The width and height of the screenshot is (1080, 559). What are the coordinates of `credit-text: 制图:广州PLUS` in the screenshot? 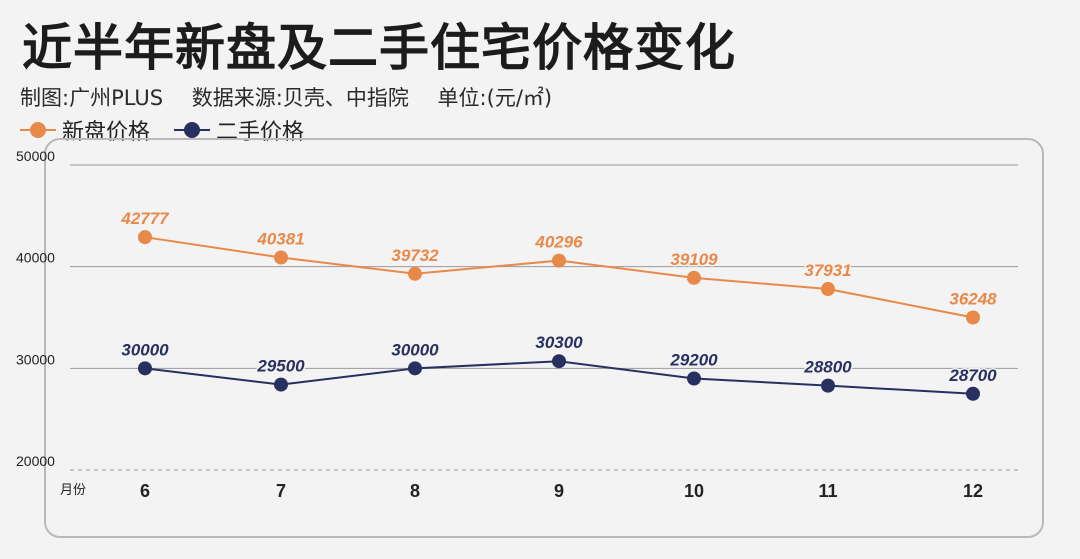 It's located at (92, 98).